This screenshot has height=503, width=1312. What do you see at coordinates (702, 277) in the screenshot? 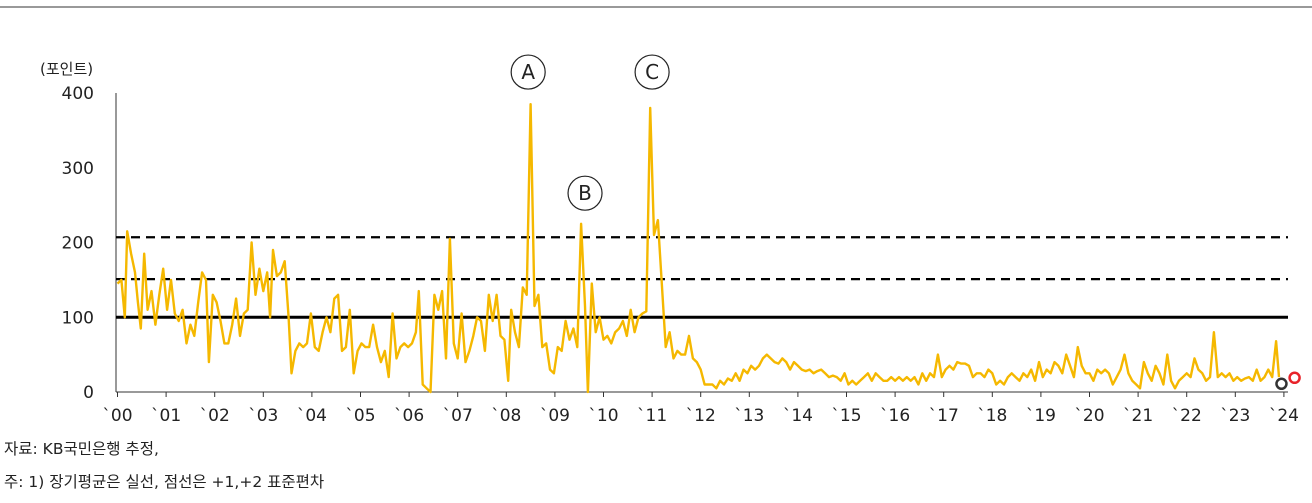
I see `reference-lines` at bounding box center [702, 277].